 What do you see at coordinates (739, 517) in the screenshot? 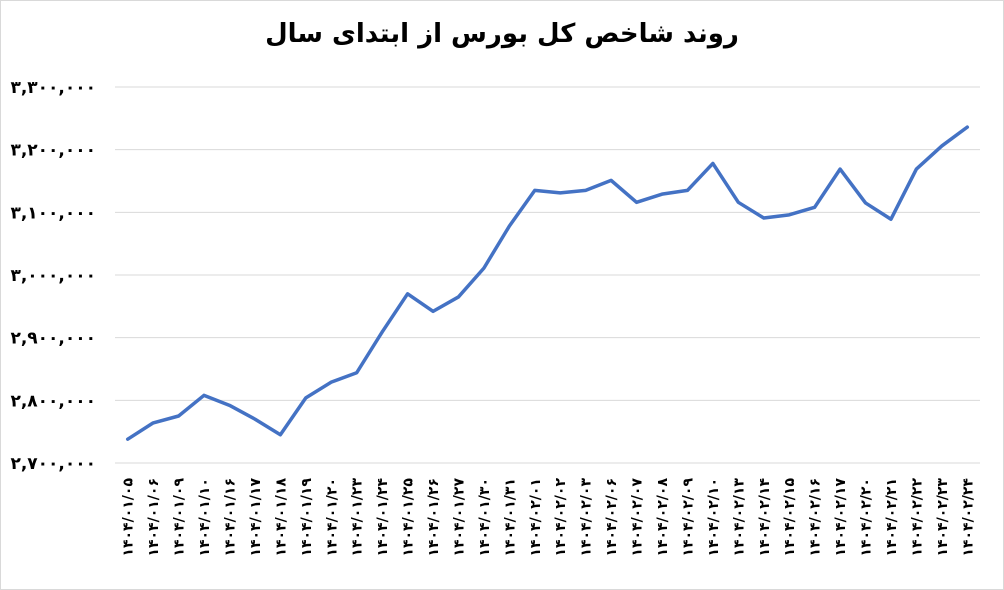
I see `x-tick-label: ۱۴۰۴/۰۲/۱۳` at bounding box center [739, 517].